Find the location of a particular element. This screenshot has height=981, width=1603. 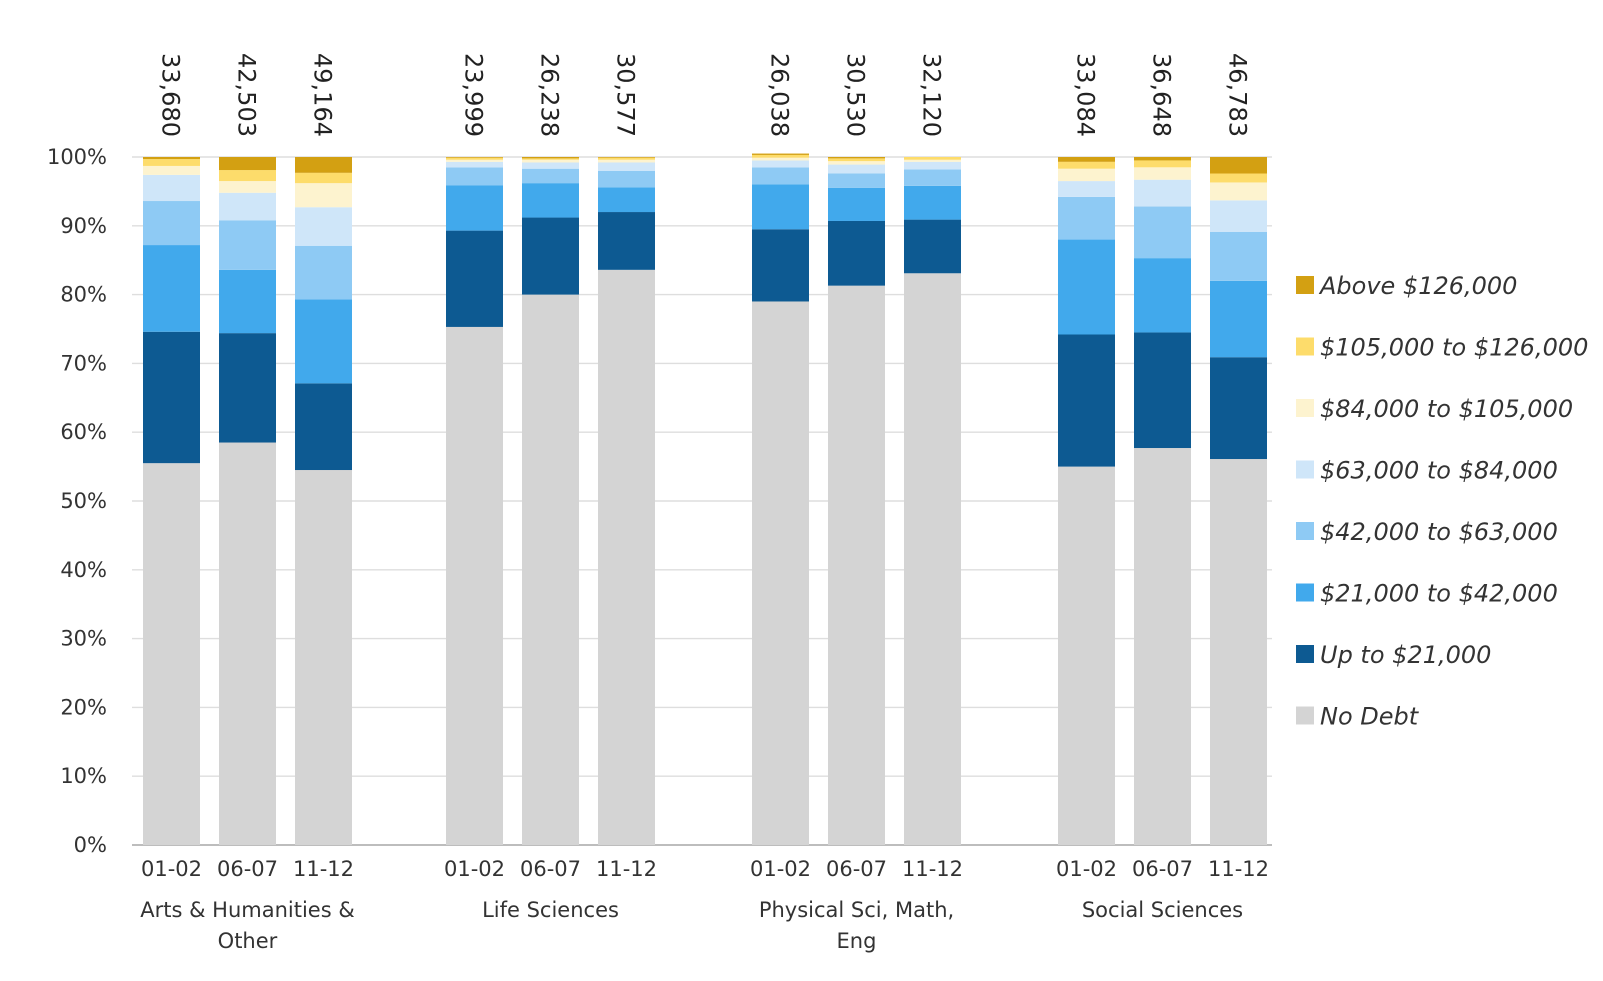

group-label: Other is located at coordinates (248, 941).